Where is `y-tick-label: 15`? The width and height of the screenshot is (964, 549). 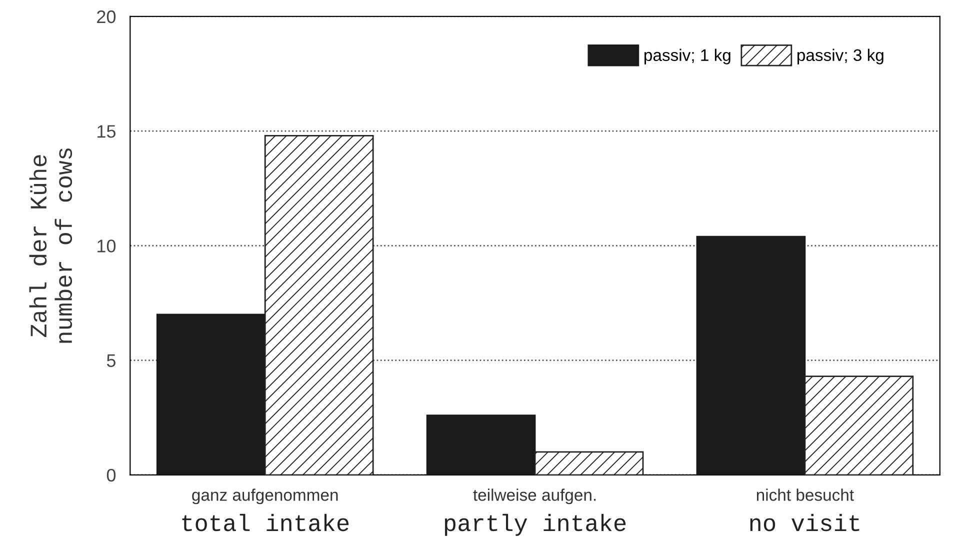 y-tick-label: 15 is located at coordinates (107, 131).